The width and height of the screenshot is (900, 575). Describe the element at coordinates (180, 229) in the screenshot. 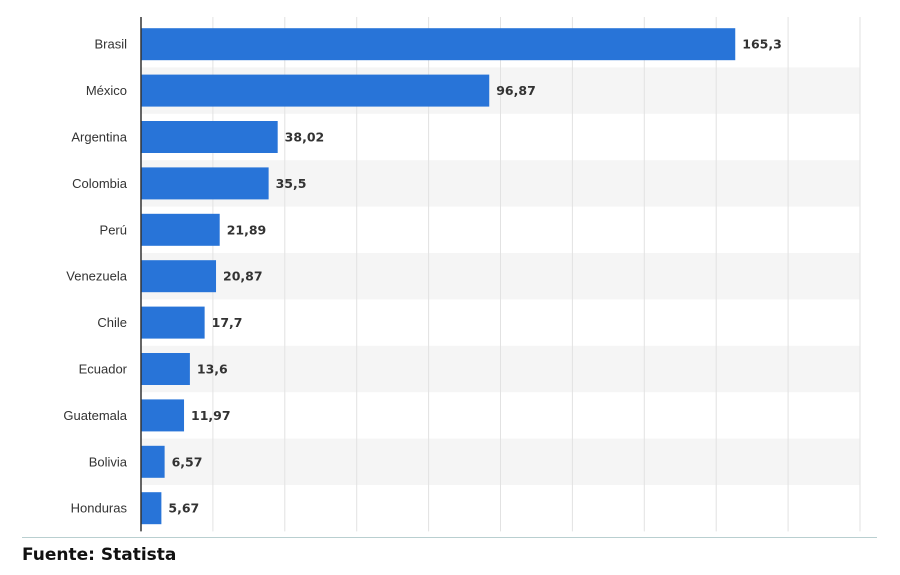

I see `bar-perú` at that location.